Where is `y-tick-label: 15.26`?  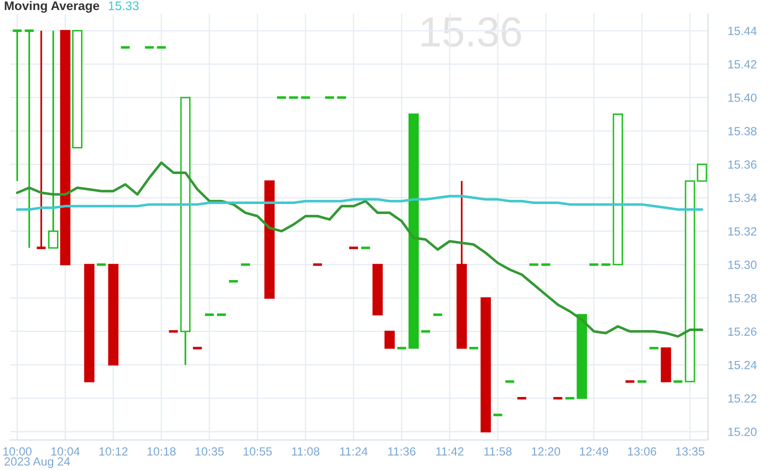
y-tick-label: 15.26 is located at coordinates (742, 331).